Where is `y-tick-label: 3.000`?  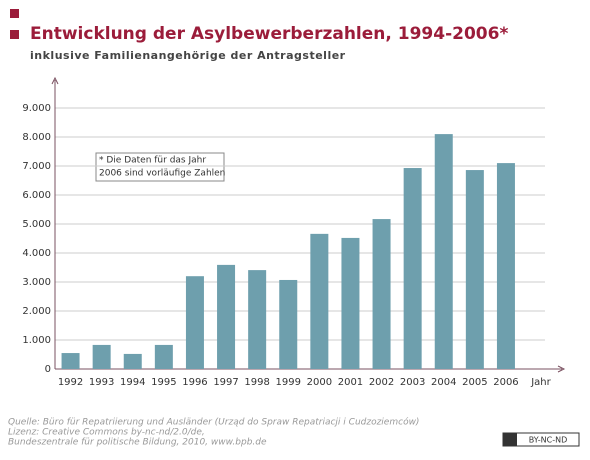
y-tick-label: 3.000 is located at coordinates (36, 282).